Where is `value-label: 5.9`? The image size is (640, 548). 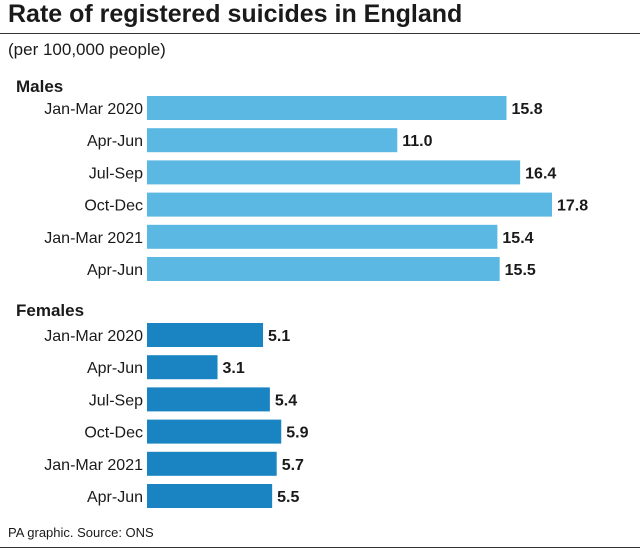
value-label: 5.9 is located at coordinates (297, 433).